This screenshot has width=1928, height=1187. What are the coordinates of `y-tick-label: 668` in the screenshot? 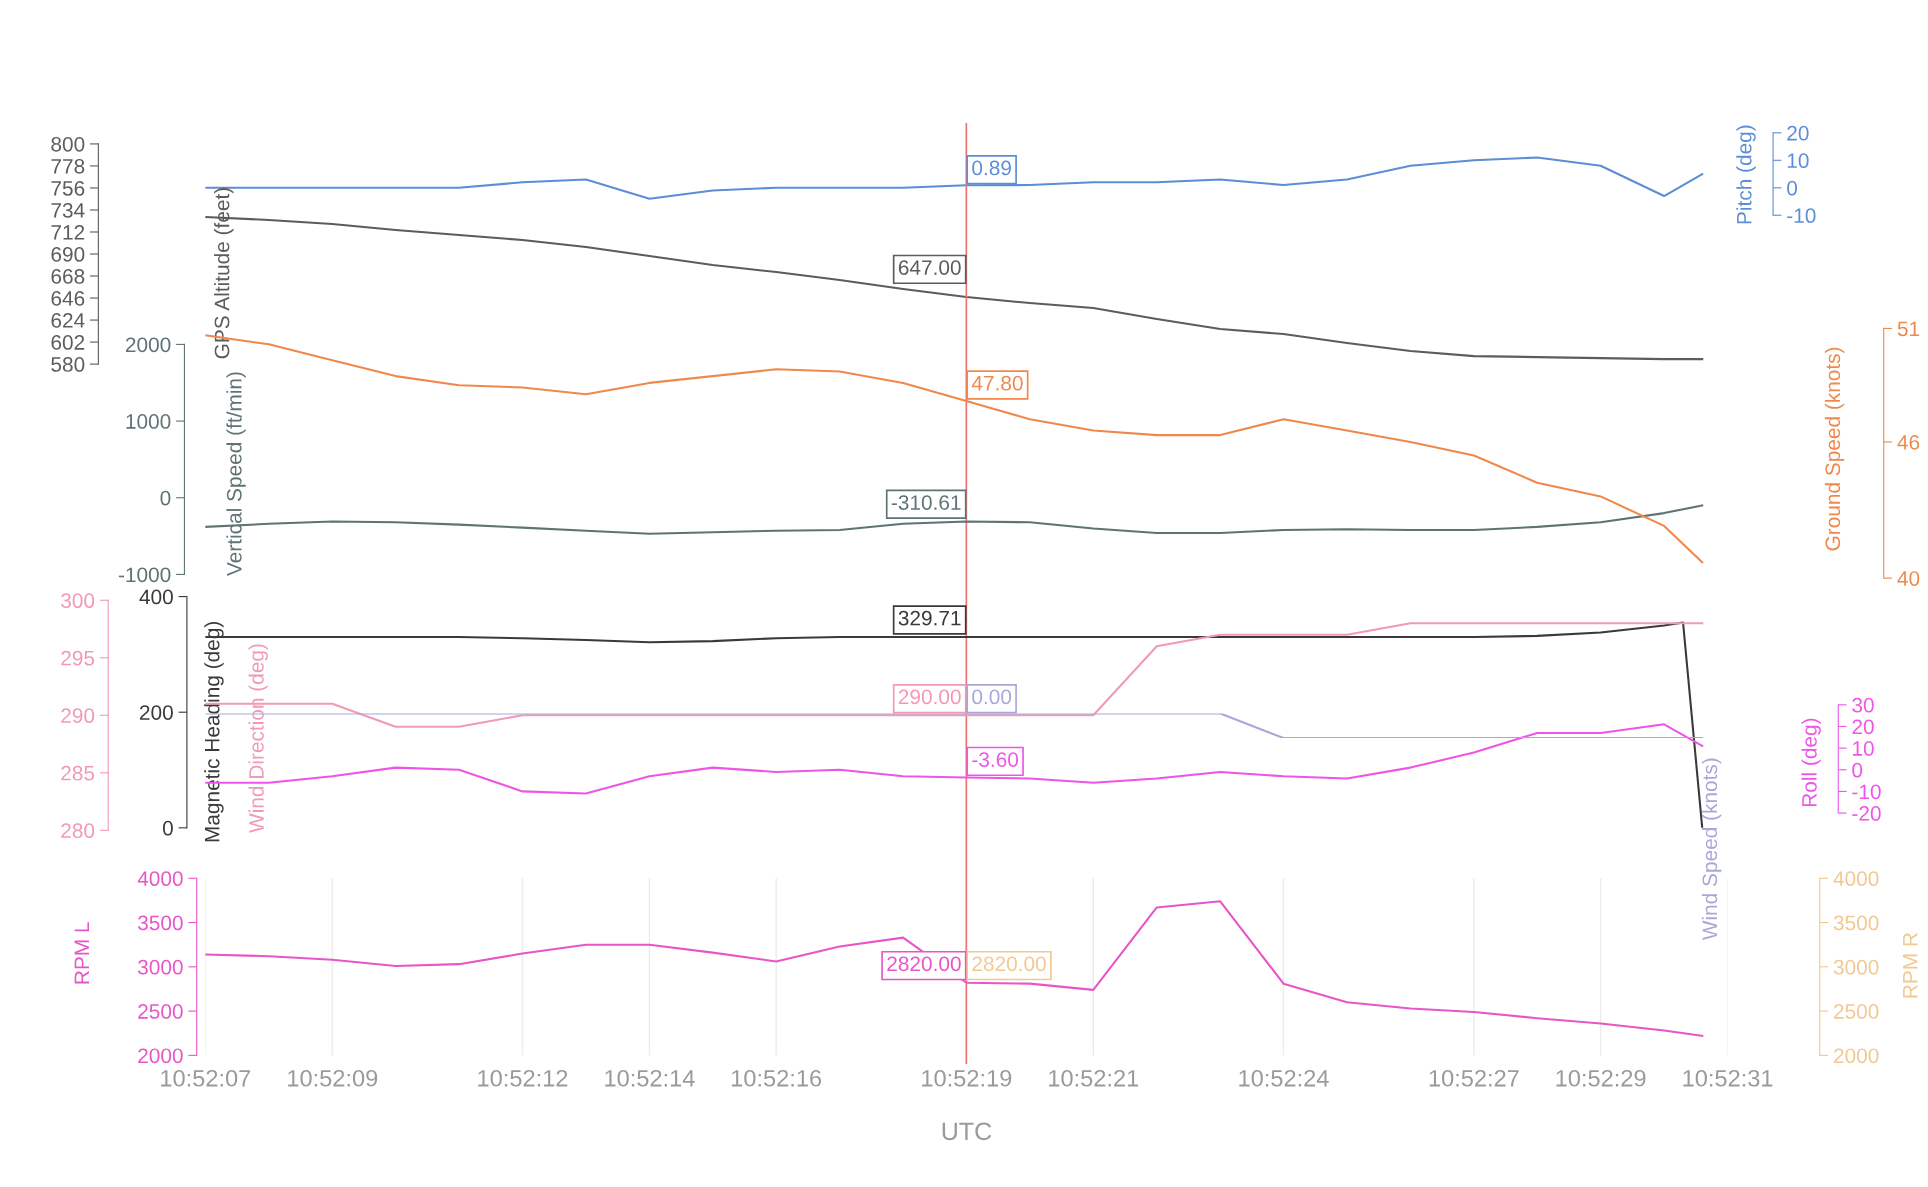 It's located at (68, 276).